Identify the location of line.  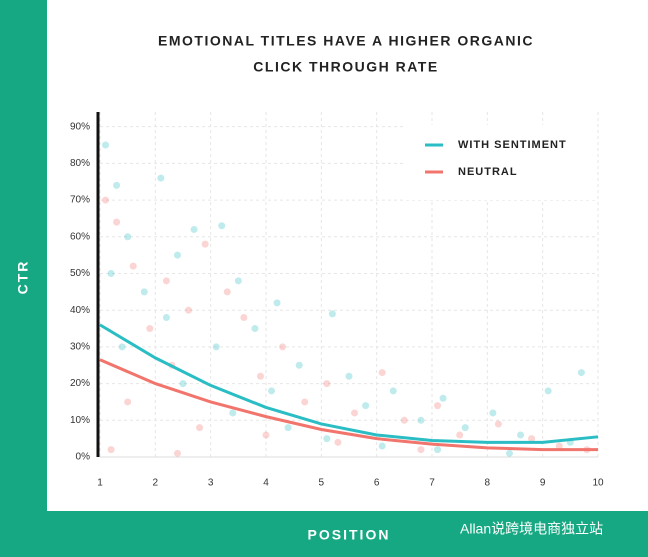
(348, 405).